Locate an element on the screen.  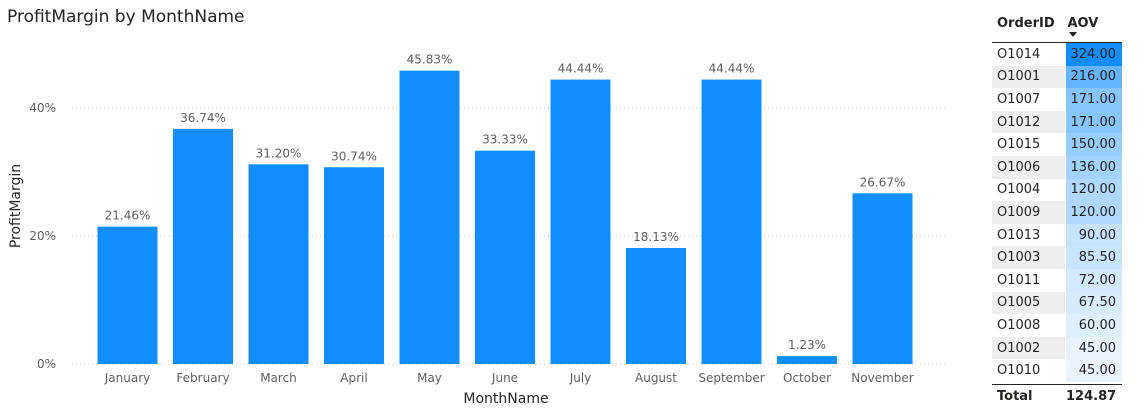
sort-descending-icon is located at coordinates (1073, 34).